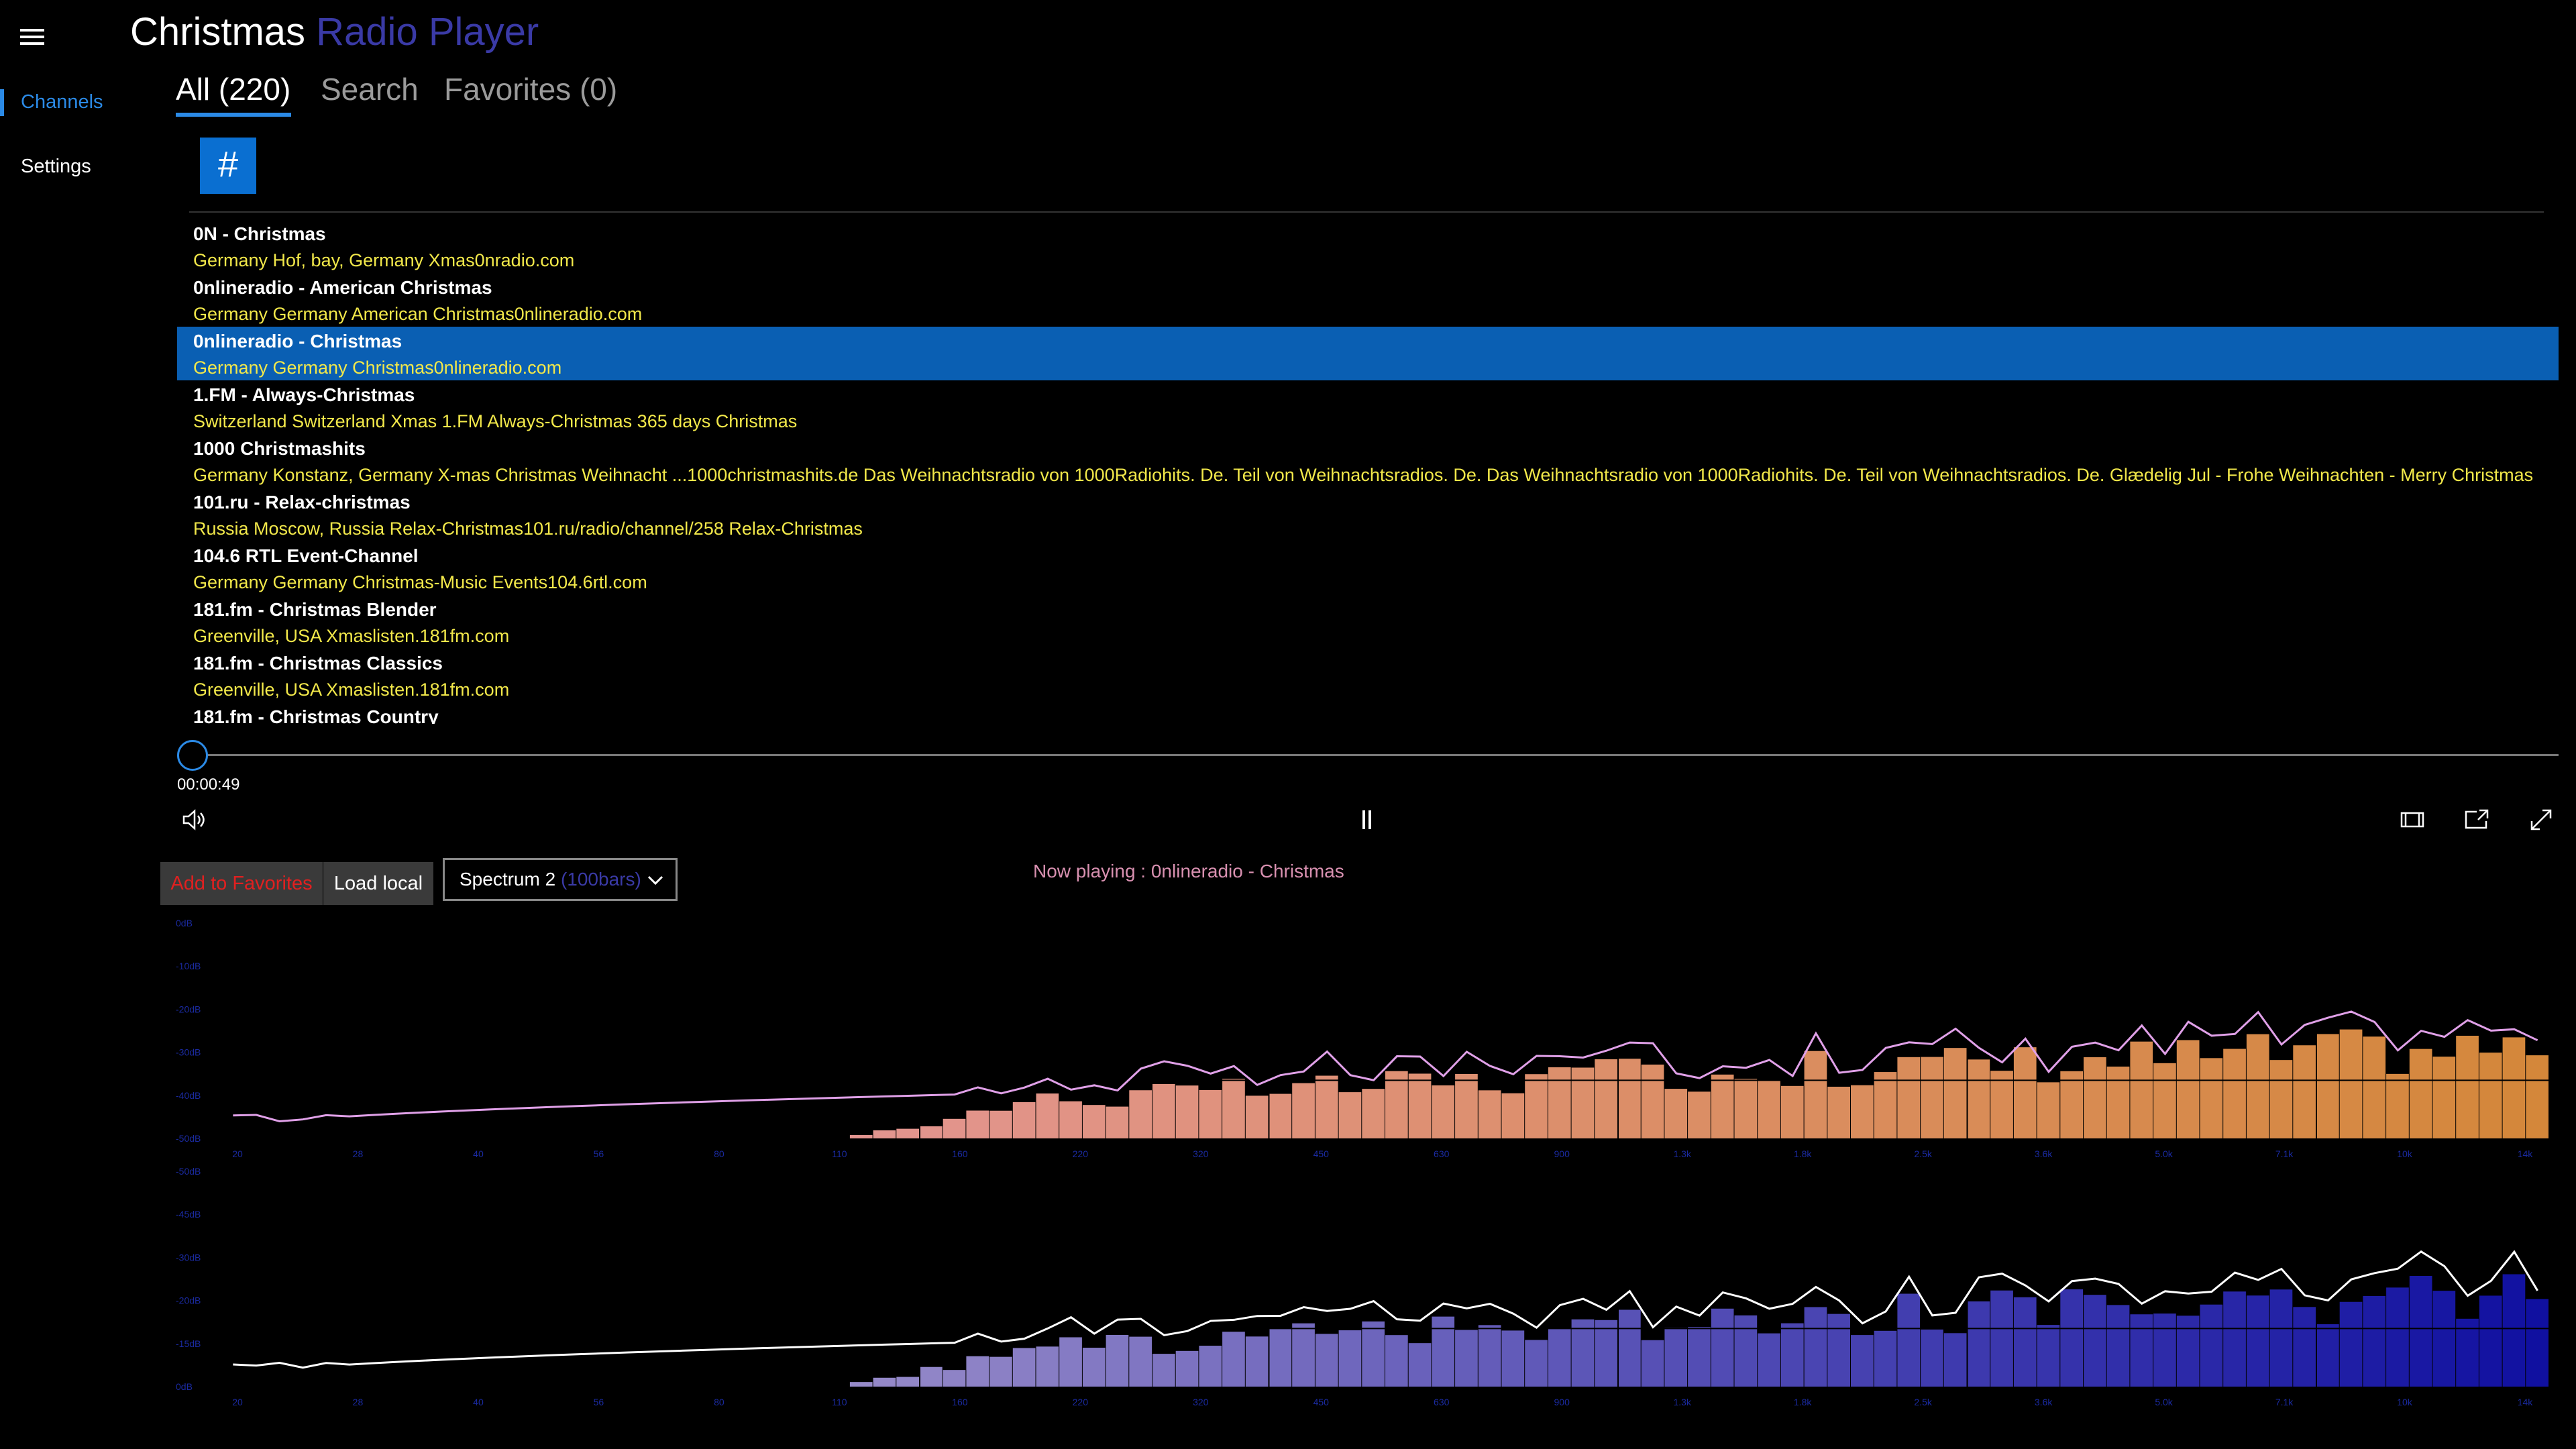 The image size is (2576, 1449). I want to click on freq-label: 450, so click(1321, 1153).